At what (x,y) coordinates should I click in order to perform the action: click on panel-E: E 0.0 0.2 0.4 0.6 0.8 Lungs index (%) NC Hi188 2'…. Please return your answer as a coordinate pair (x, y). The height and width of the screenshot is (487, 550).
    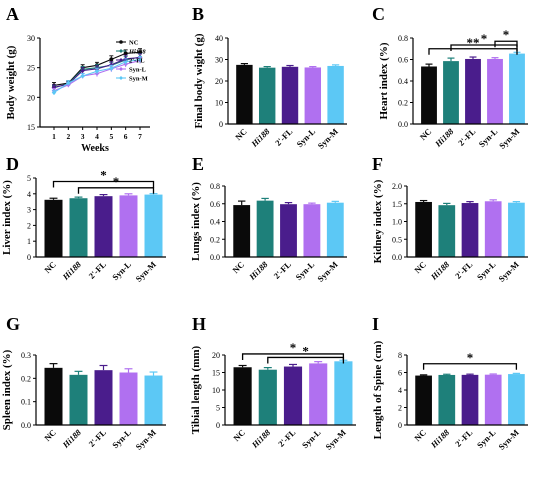
    Looking at the image, I should click on (268, 219).